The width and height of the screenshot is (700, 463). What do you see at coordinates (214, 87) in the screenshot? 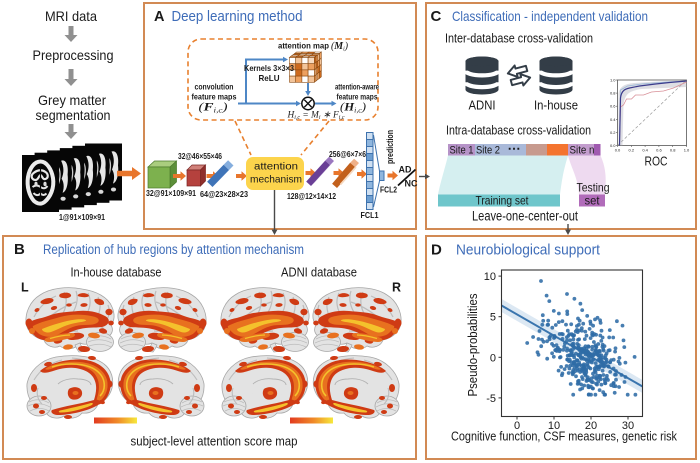
I see `svg-text: convolution` at bounding box center [214, 87].